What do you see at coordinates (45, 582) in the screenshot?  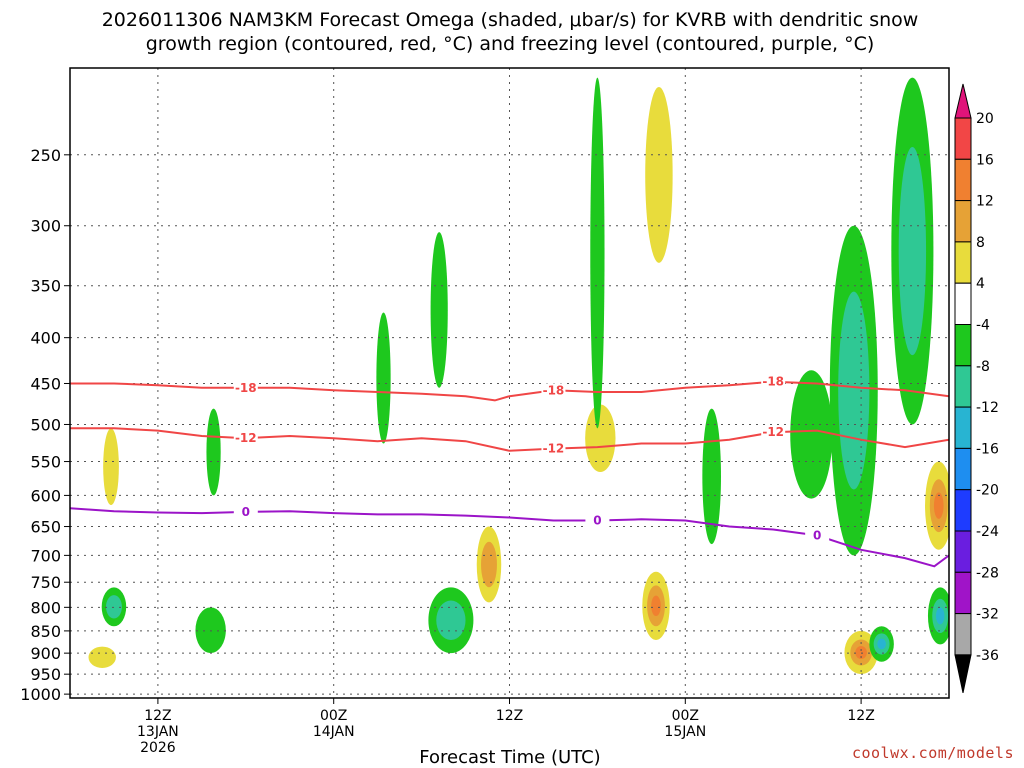 I see `y-tick-label: 750` at bounding box center [45, 582].